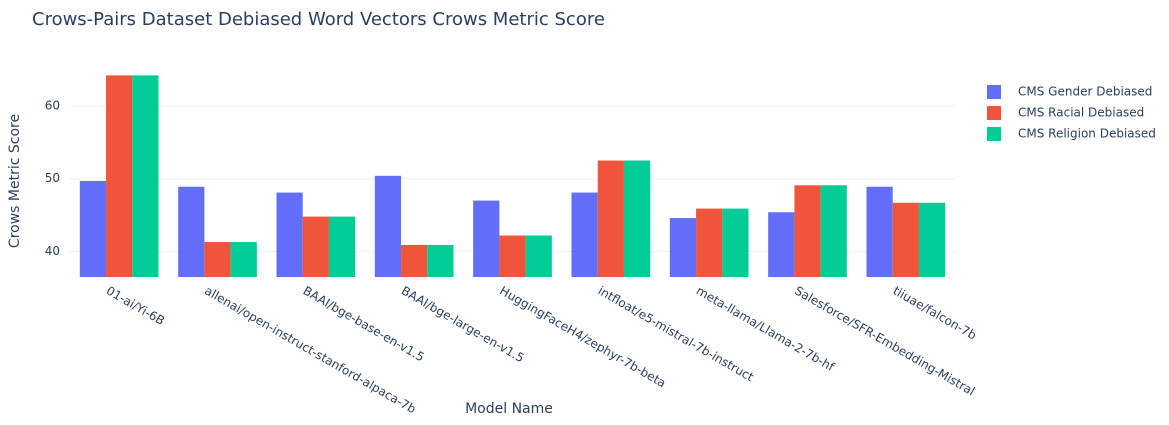  Describe the element at coordinates (52, 178) in the screenshot. I see `y-tick-label: 50` at that location.